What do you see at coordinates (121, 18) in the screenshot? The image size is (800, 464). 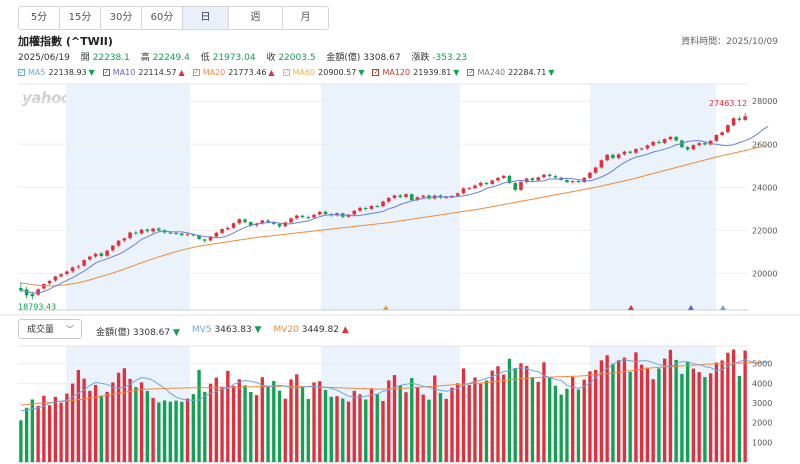 I see `tab-2: 30分` at bounding box center [121, 18].